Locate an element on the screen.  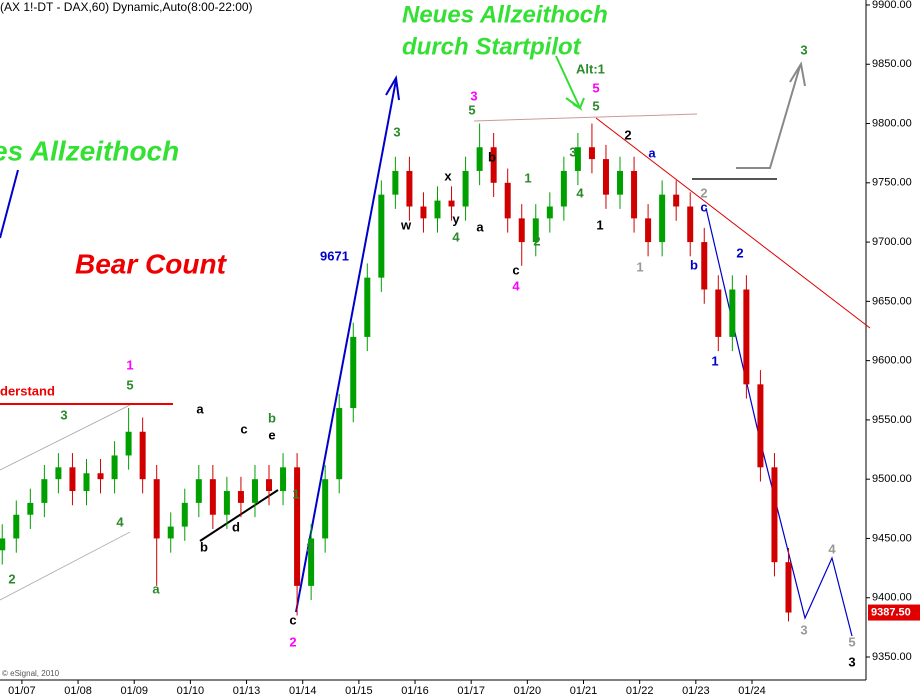
x-tick-label: 01/07 is located at coordinates (22, 691).